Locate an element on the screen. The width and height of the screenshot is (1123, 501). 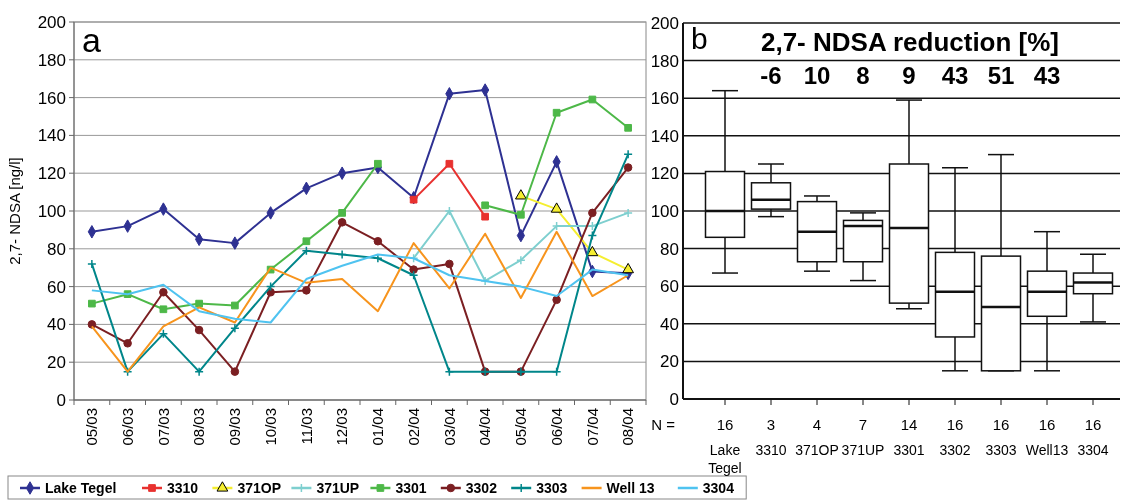
x-tick-label: 371OP is located at coordinates (817, 450).